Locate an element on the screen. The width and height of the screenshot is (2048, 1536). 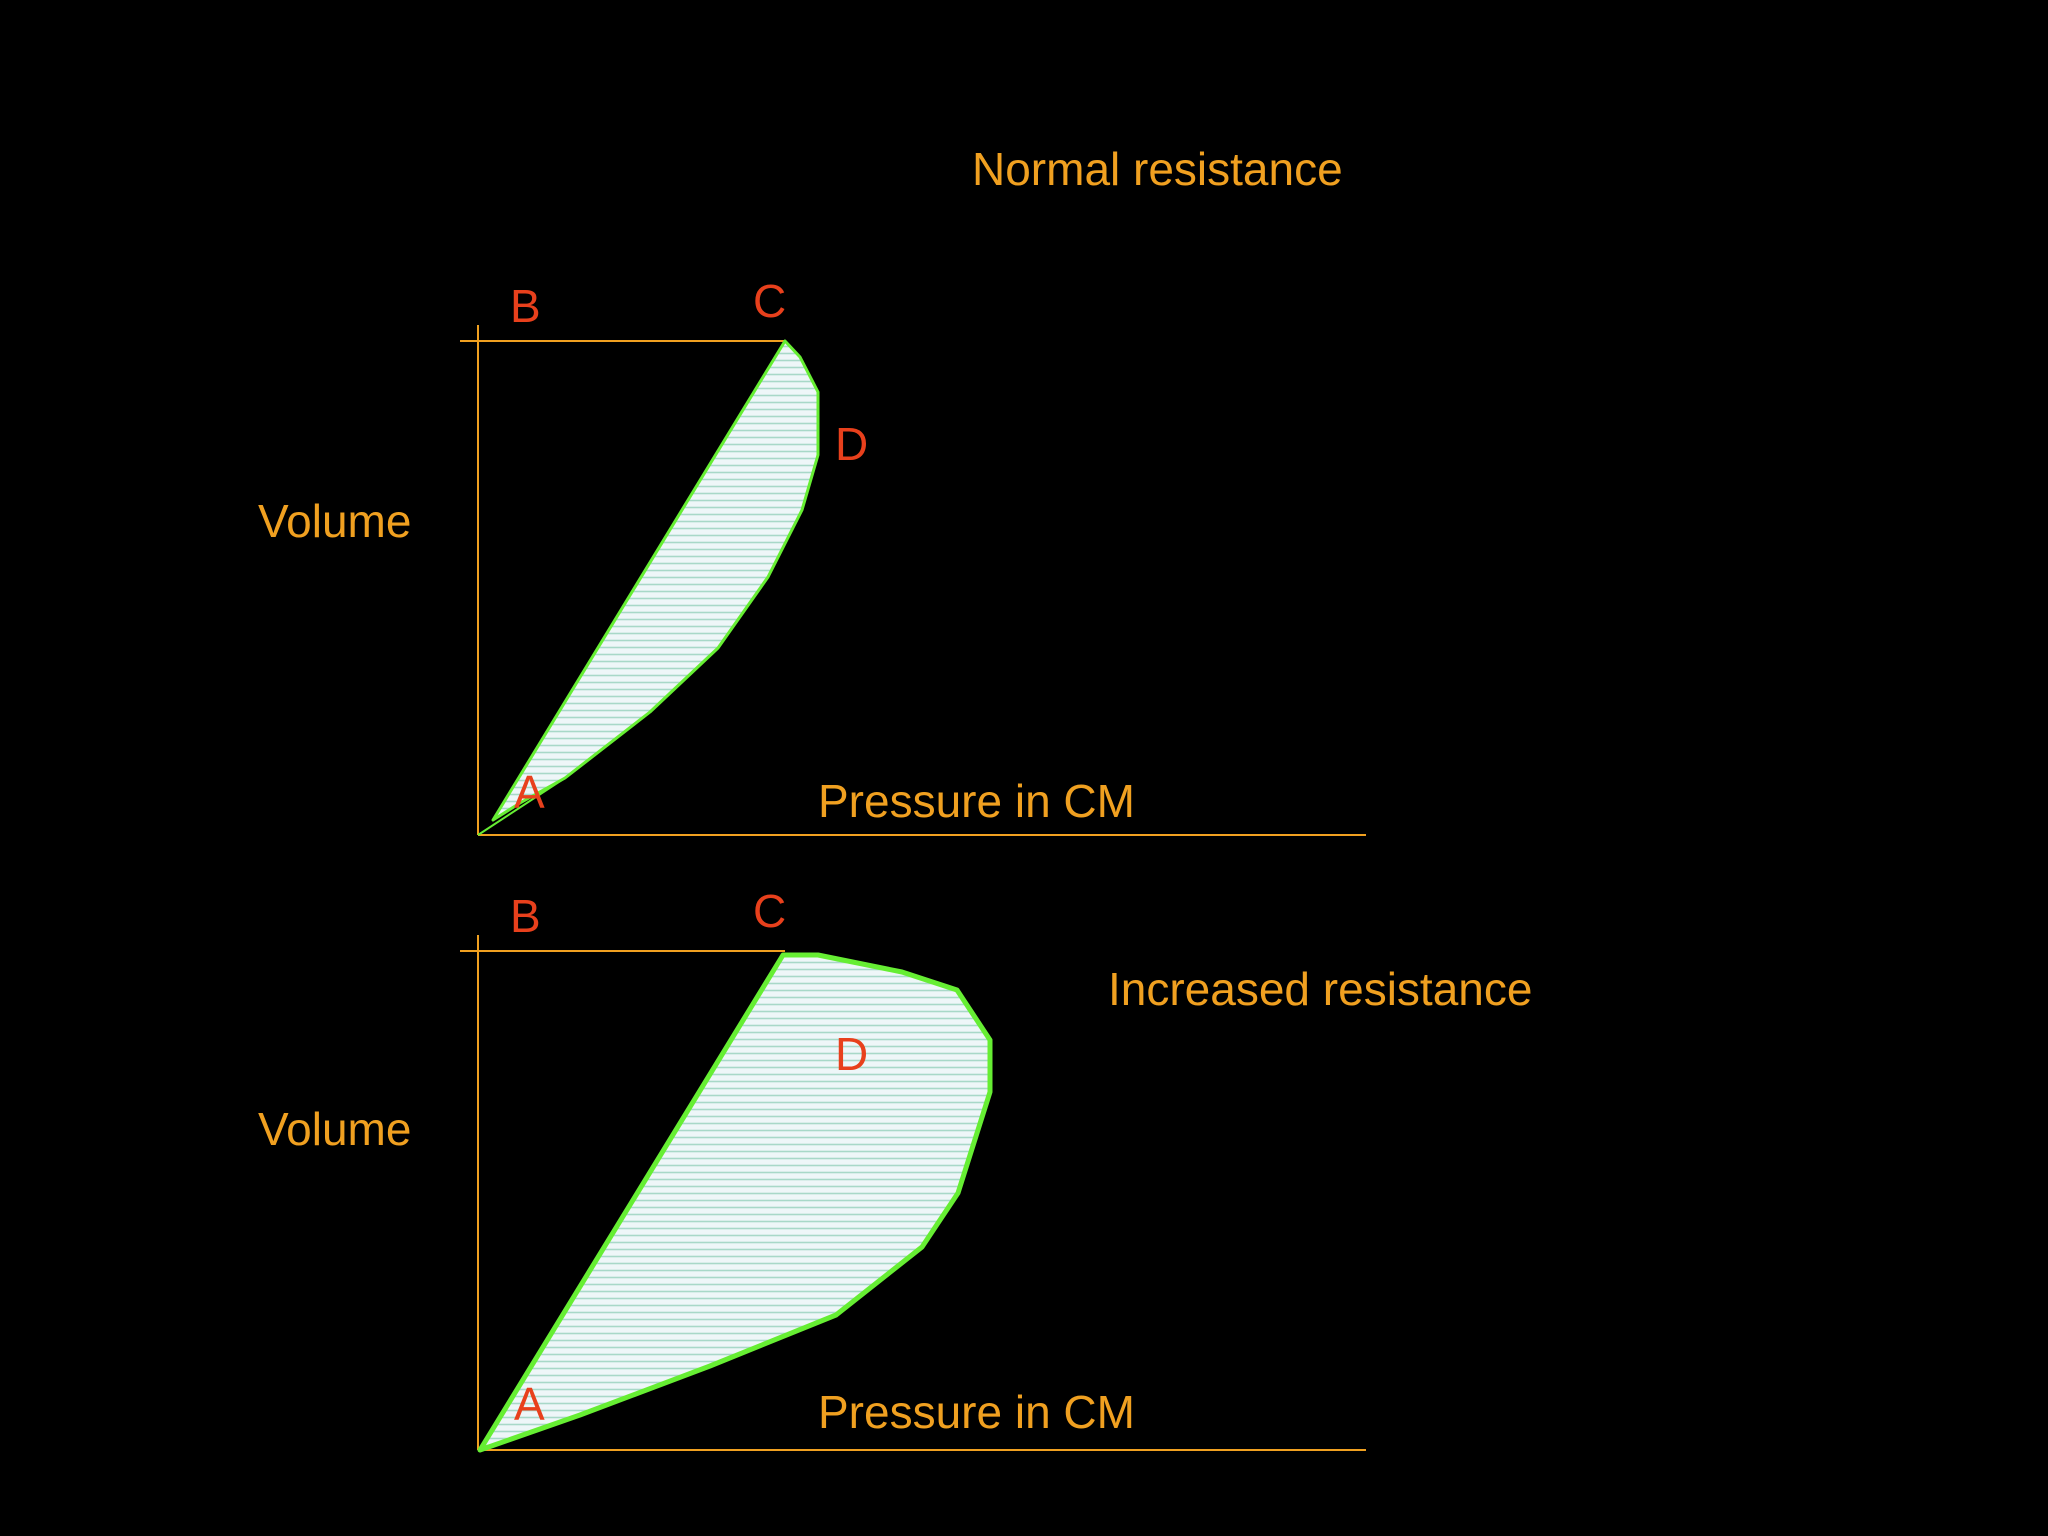
loop-tail is located at coordinates (521, 806).